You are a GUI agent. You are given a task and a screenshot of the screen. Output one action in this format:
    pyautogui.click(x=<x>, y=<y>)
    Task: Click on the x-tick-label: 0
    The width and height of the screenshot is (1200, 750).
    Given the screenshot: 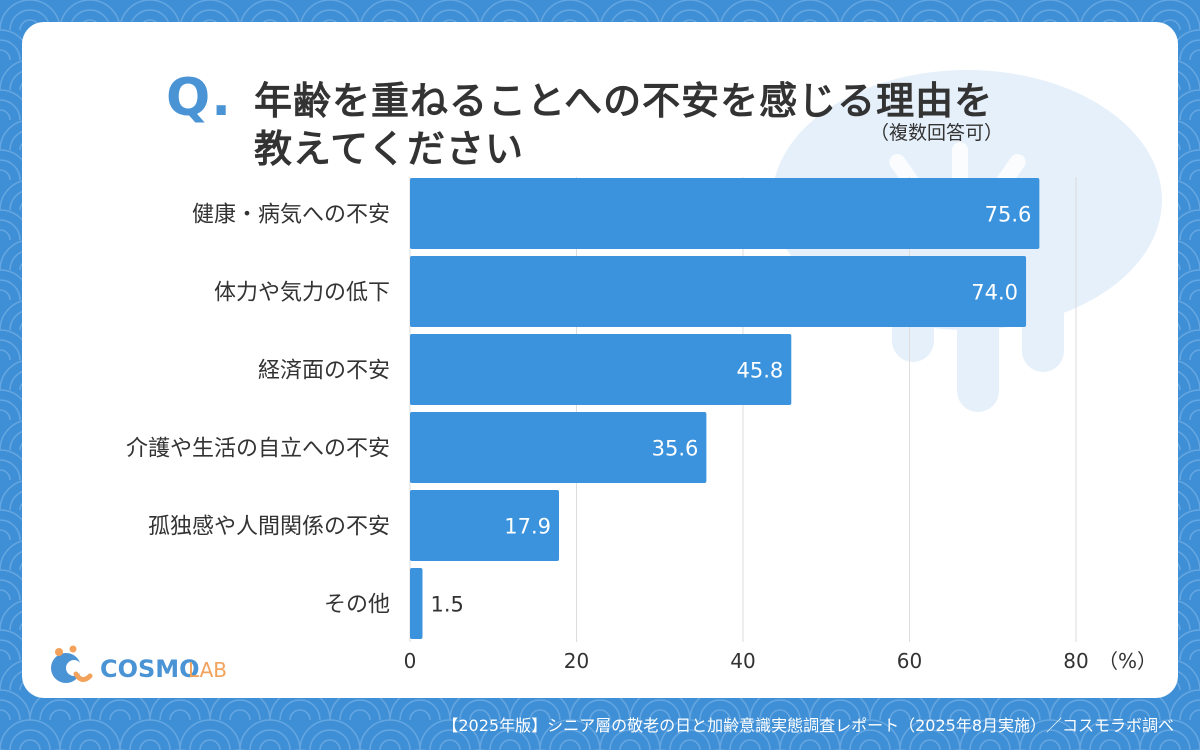 What is the action you would take?
    pyautogui.click(x=410, y=661)
    